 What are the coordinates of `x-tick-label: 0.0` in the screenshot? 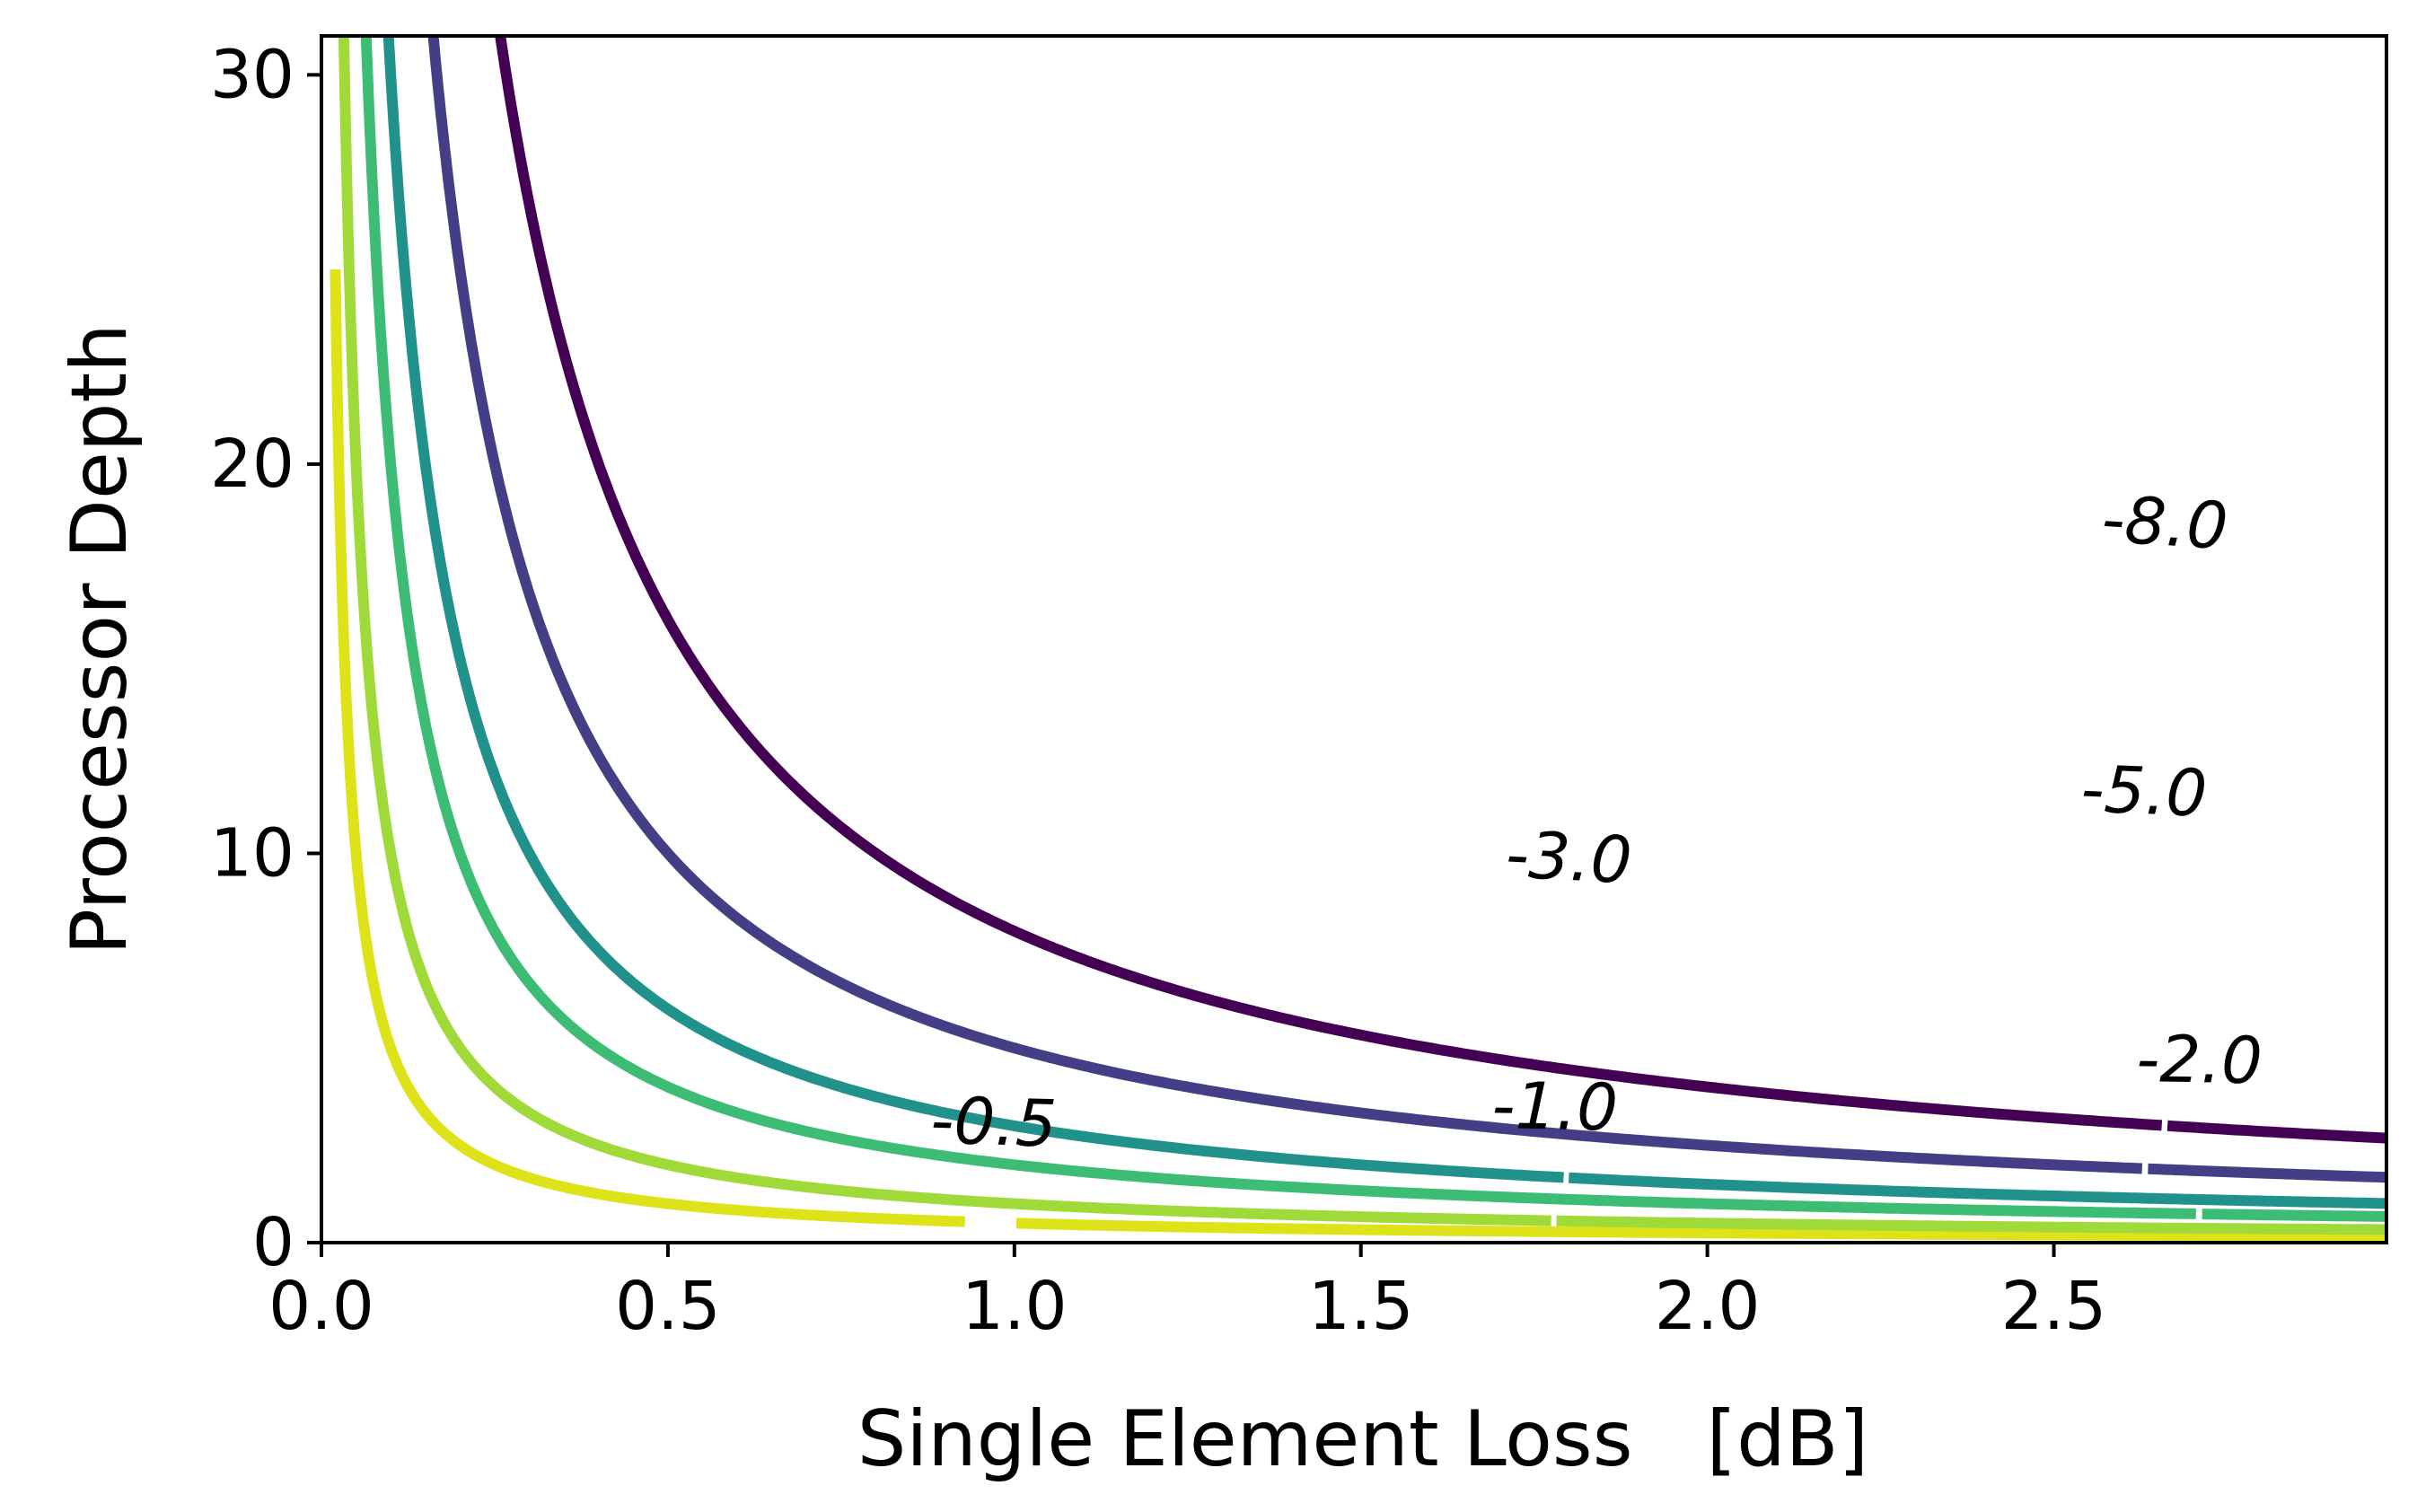 It's located at (321, 1306).